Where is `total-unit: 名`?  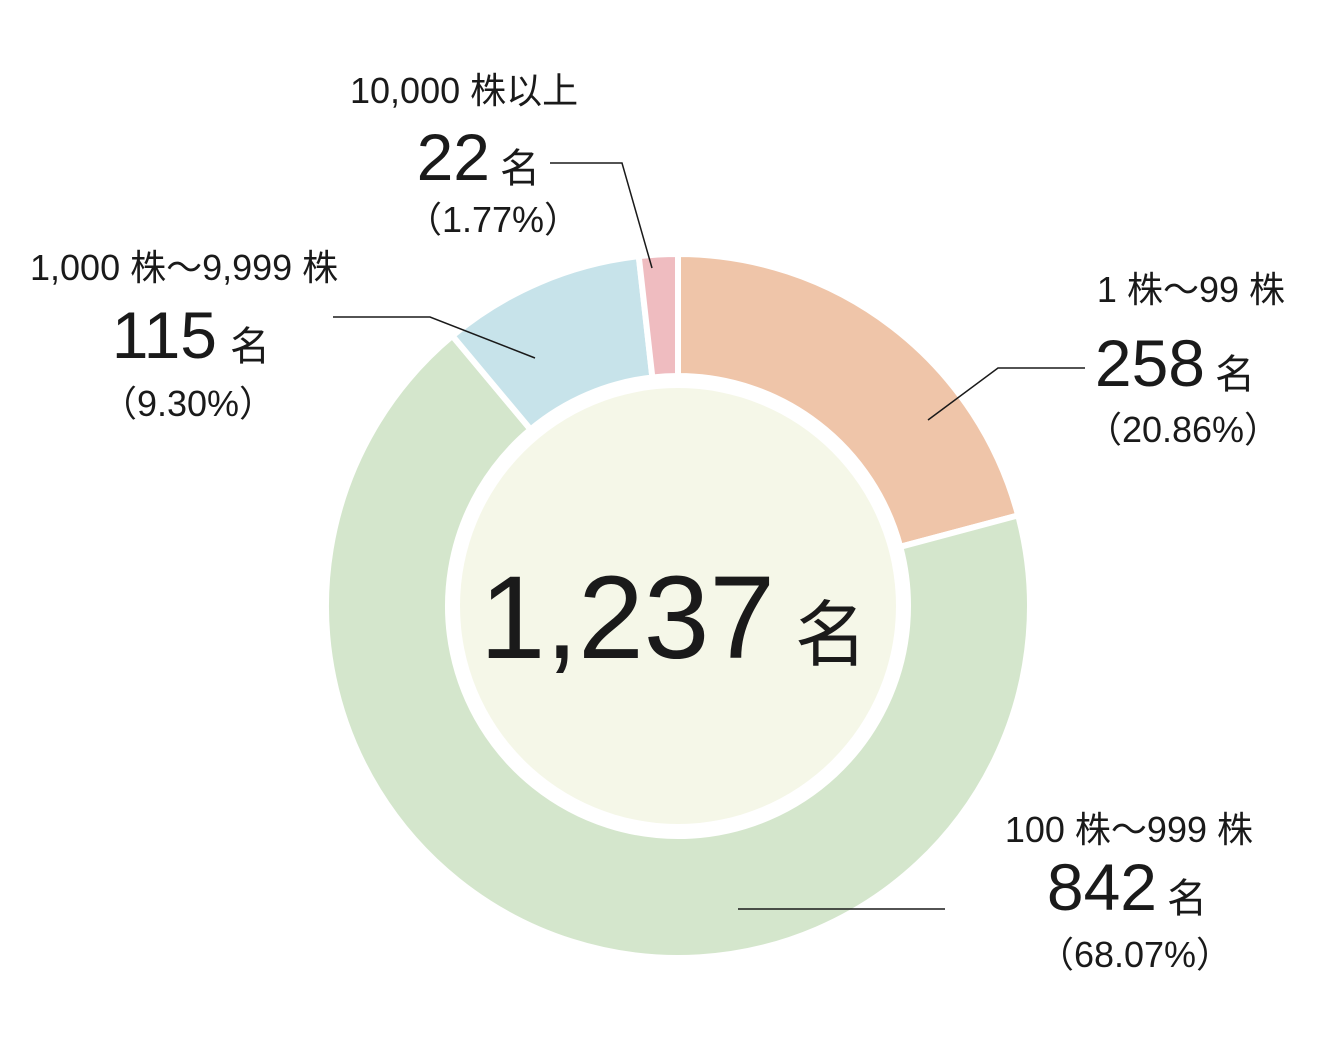
total-unit: 名 is located at coordinates (831, 636).